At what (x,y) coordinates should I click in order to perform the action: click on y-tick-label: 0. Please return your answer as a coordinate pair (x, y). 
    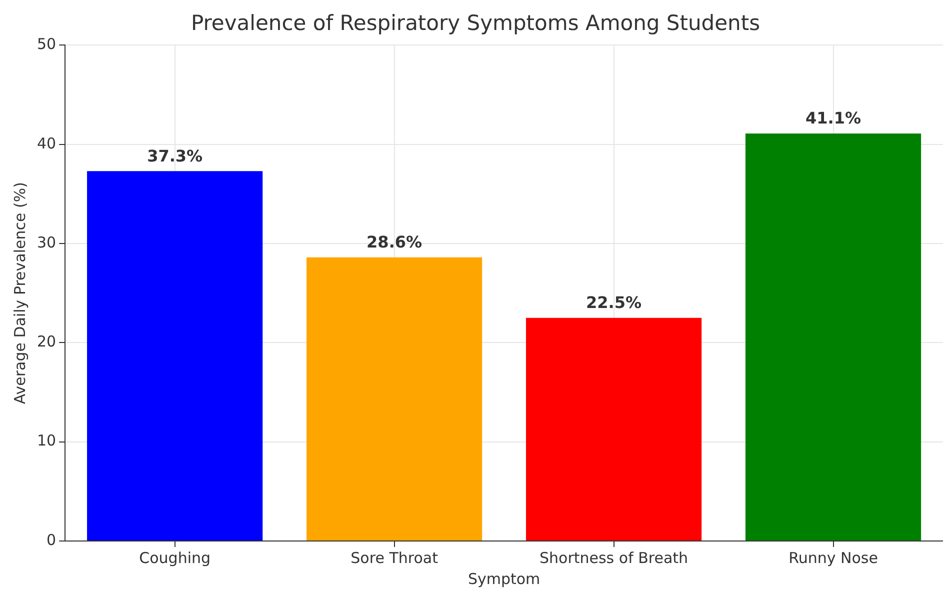
    Looking at the image, I should click on (51, 539).